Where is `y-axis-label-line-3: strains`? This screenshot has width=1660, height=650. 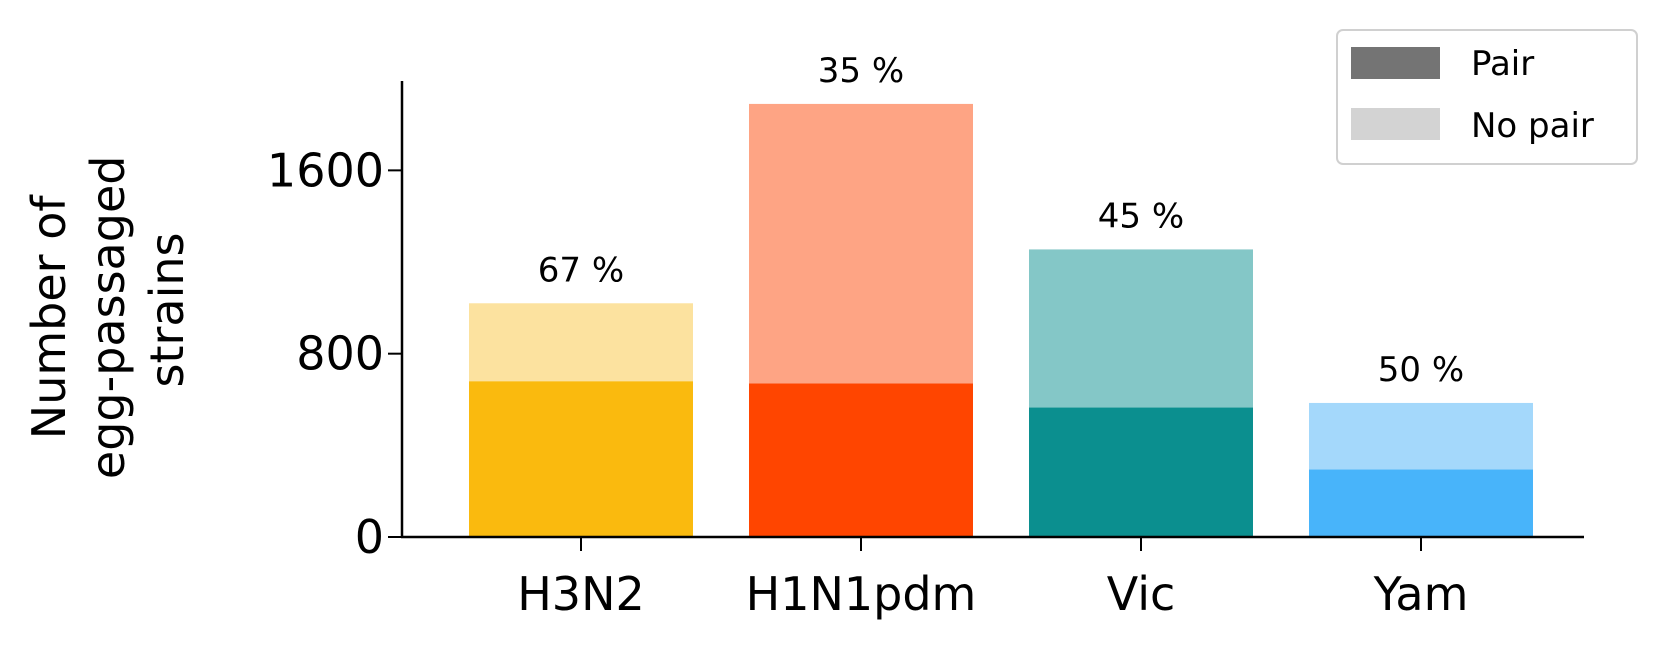
y-axis-label-line-3: strains is located at coordinates (167, 309).